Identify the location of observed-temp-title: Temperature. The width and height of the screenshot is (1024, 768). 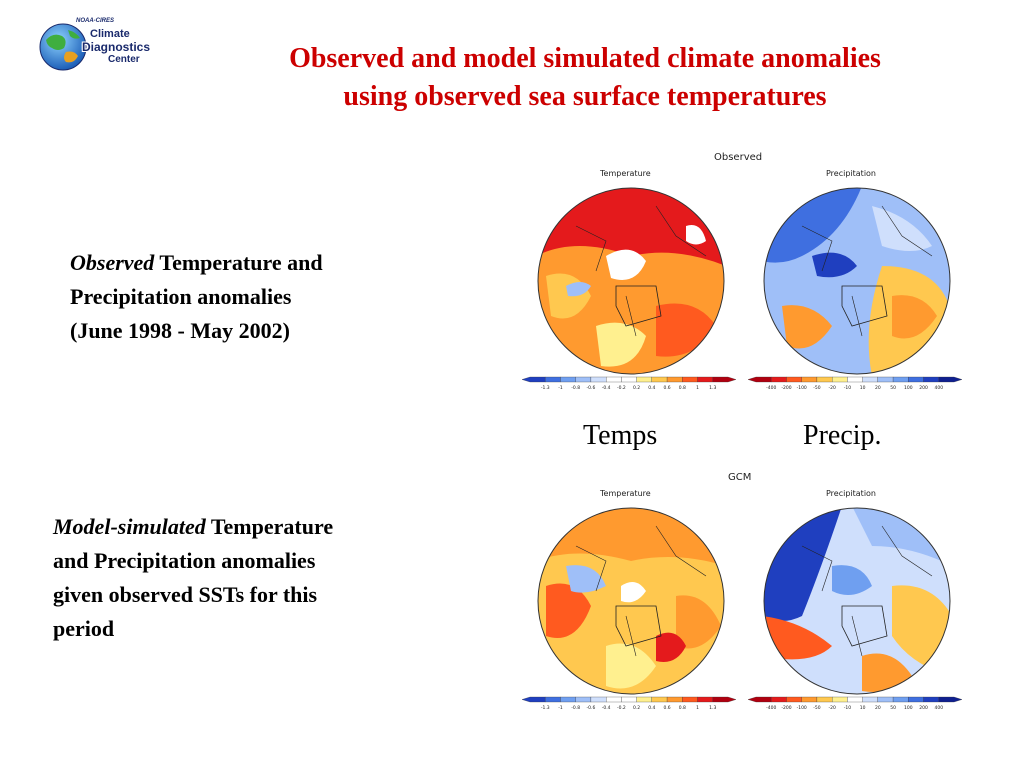
(625, 173).